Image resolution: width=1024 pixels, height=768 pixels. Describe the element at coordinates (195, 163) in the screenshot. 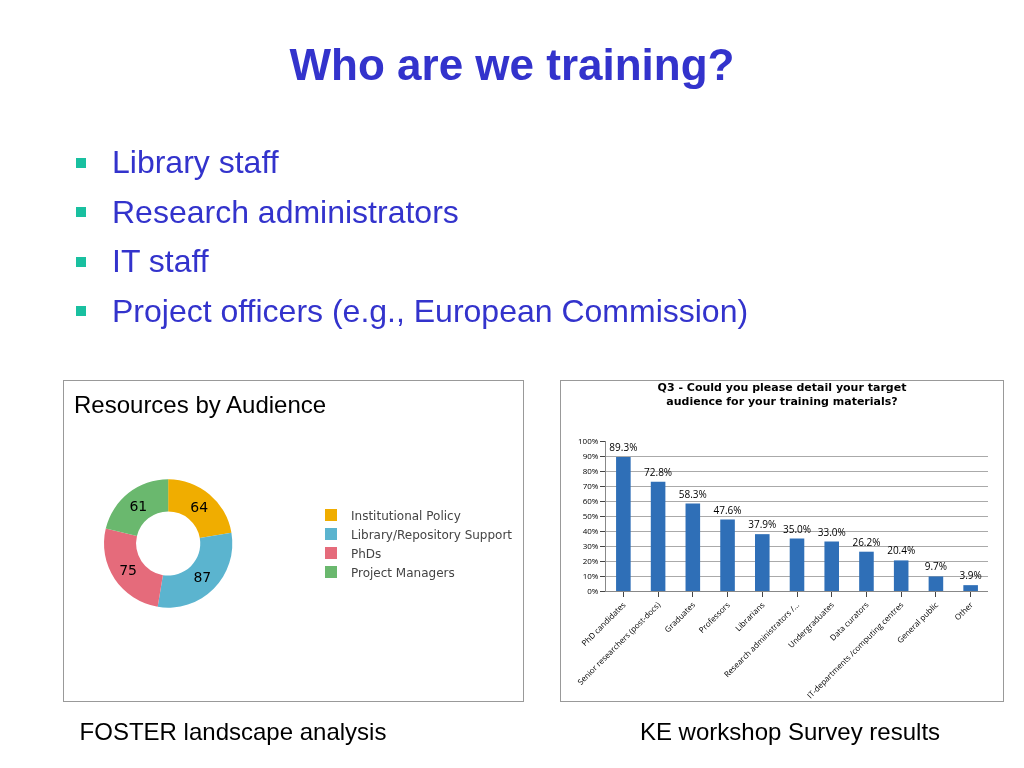

I see `text: Library staff` at that location.